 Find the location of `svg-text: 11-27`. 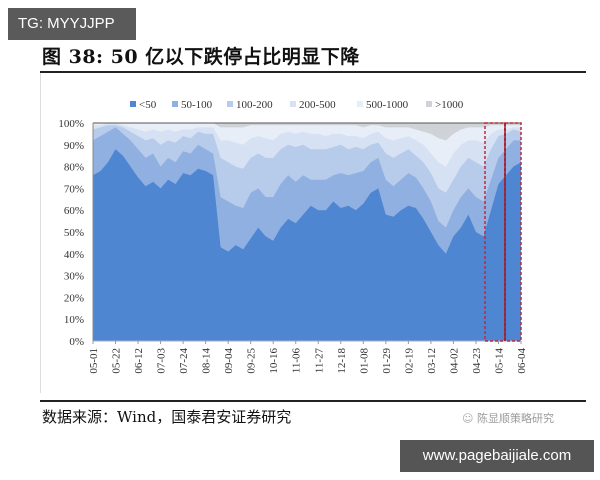

svg-text: 11-27 is located at coordinates (319, 361).